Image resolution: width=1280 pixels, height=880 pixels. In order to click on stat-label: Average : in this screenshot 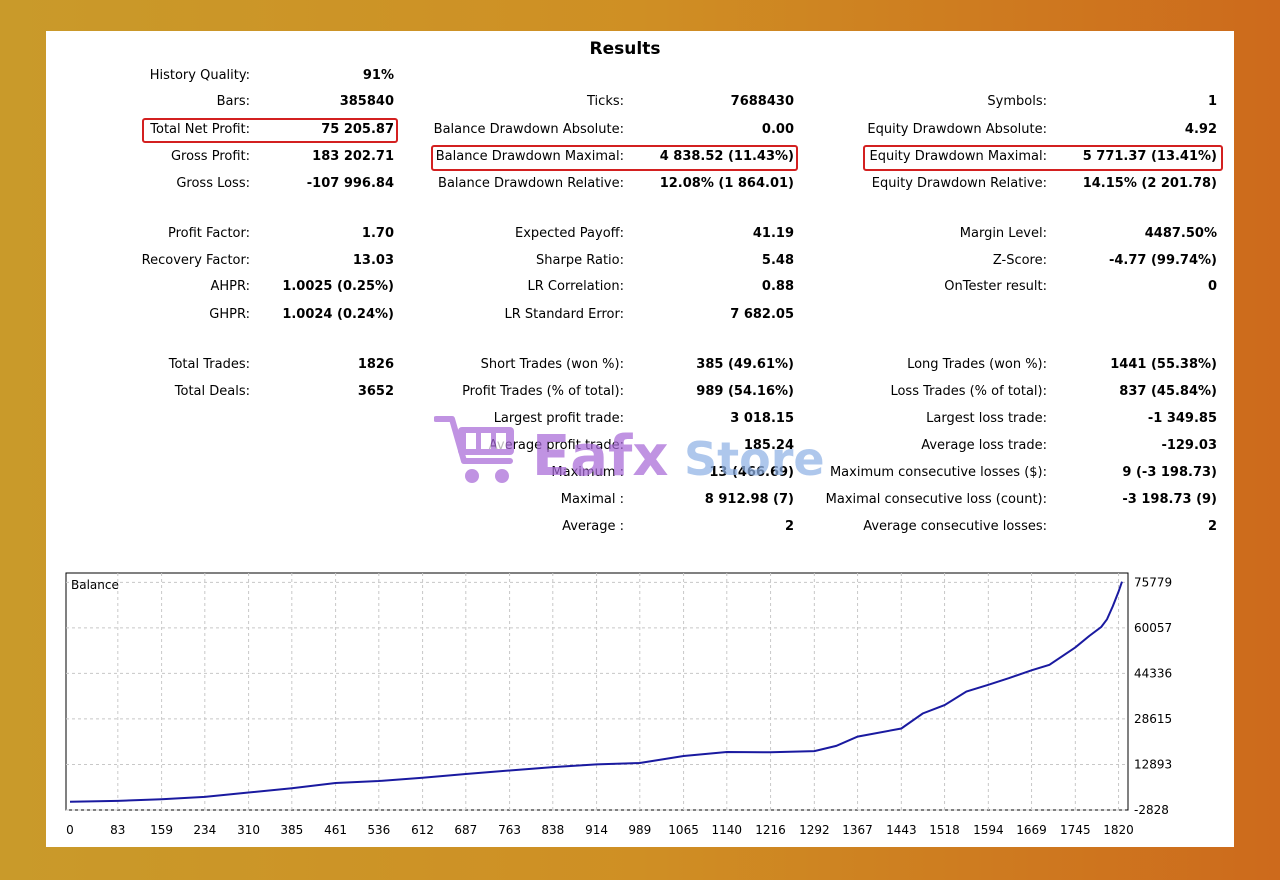, I will do `click(593, 526)`.